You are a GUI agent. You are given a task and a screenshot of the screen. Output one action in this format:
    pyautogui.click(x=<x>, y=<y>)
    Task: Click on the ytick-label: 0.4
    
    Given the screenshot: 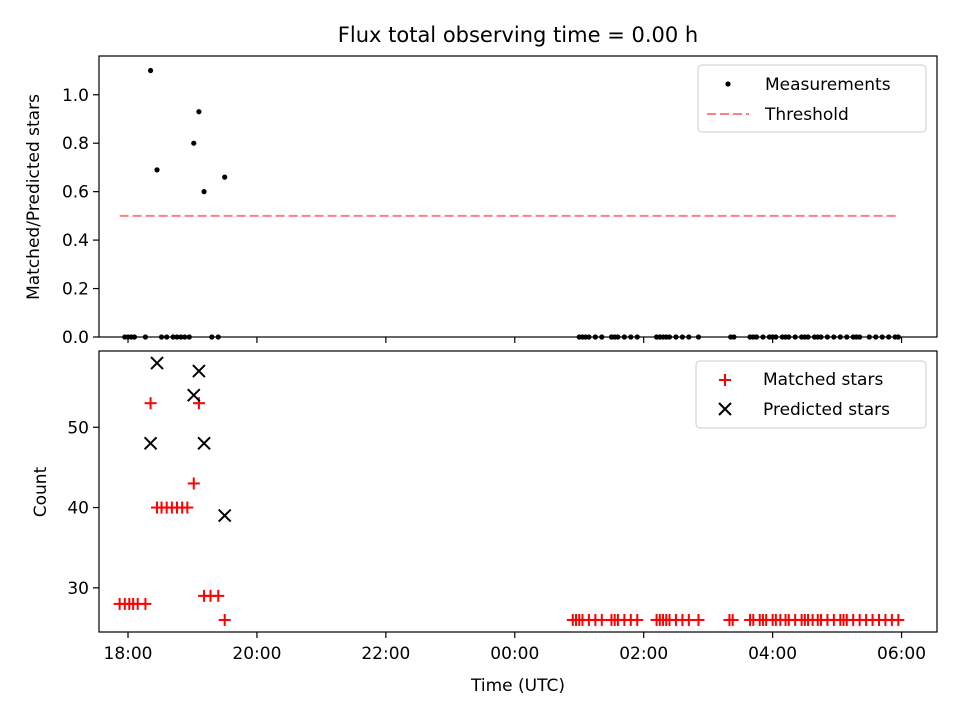 What is the action you would take?
    pyautogui.click(x=75, y=241)
    